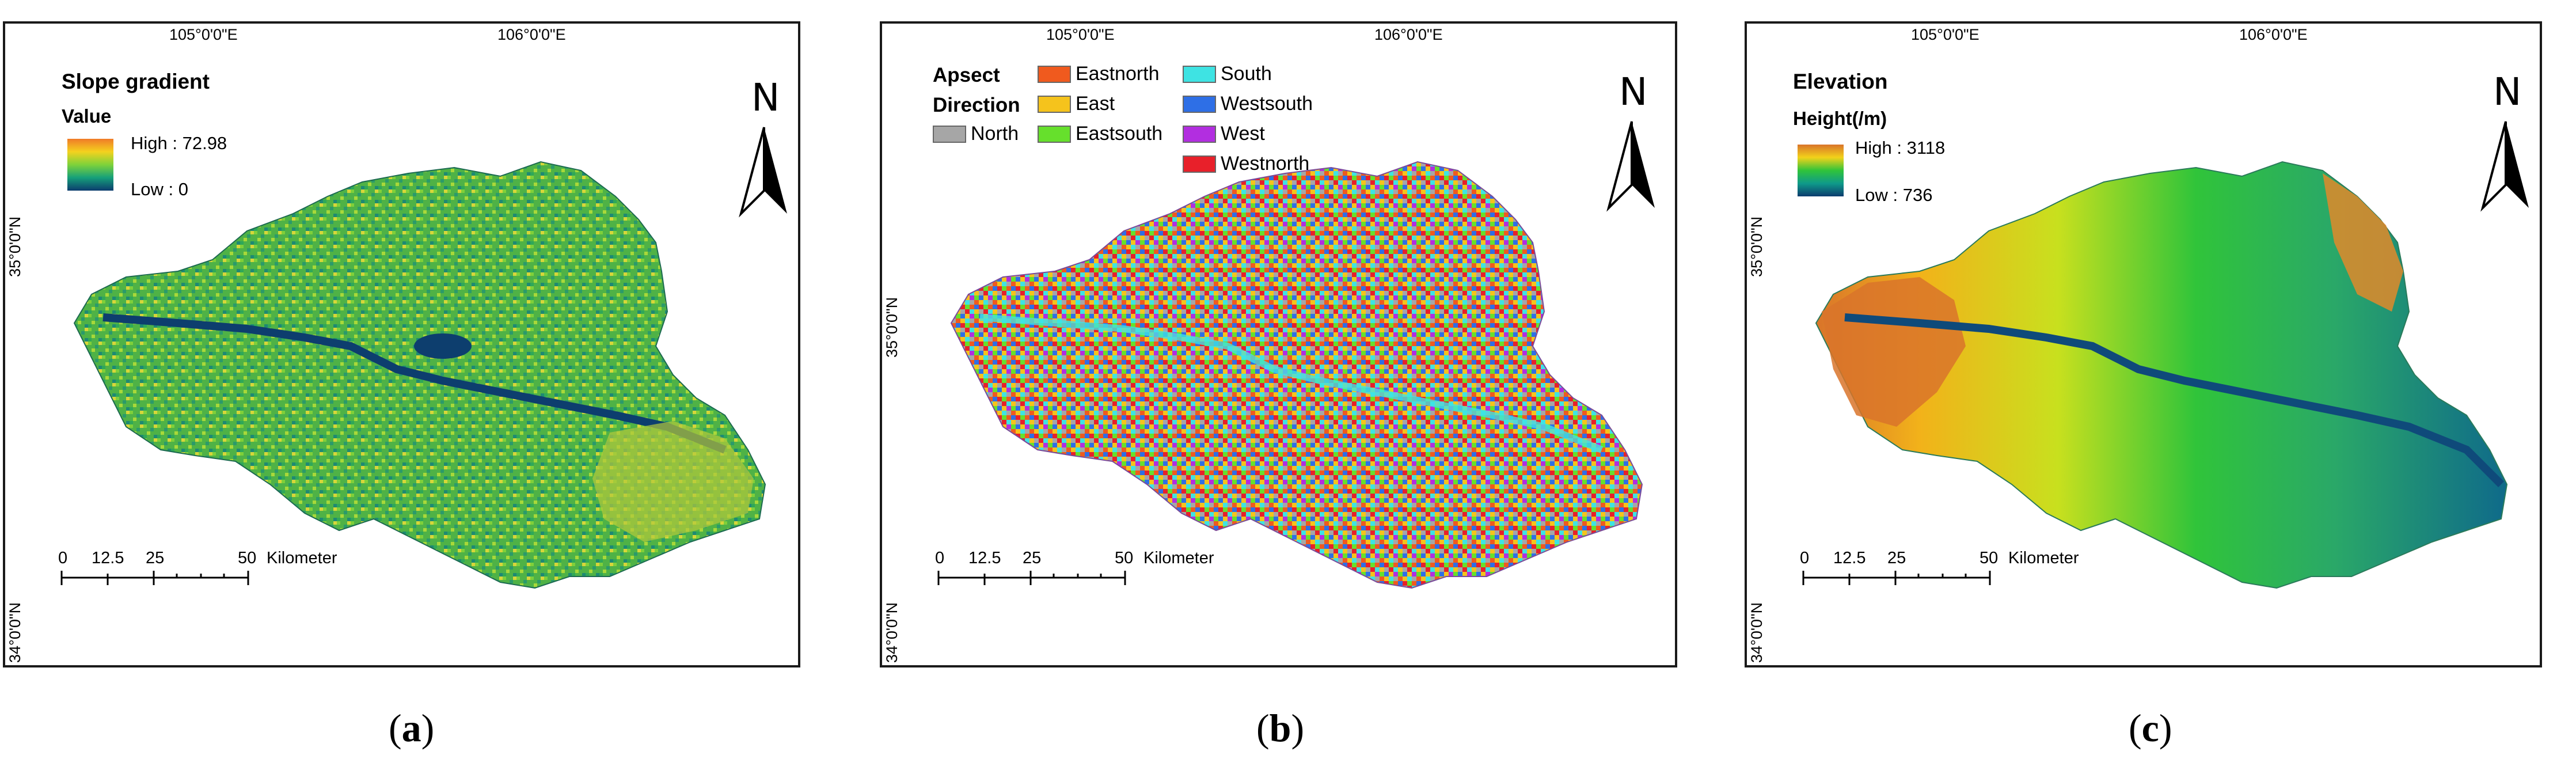  I want to click on legend-item-eastsouth: Eastsouth, so click(1100, 134).